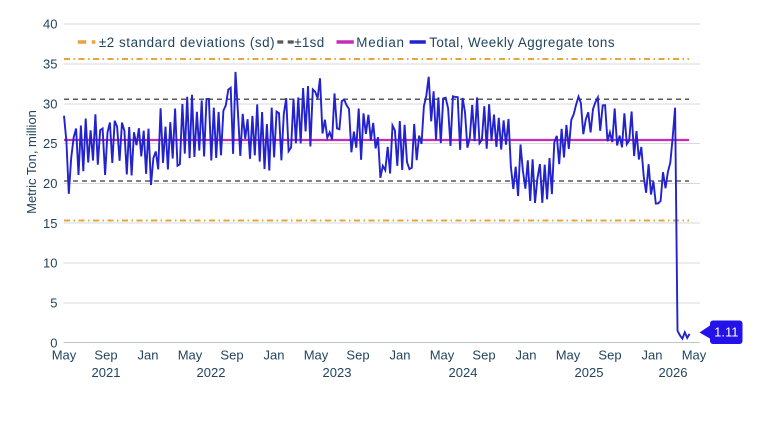  I want to click on svg-text: 2022, so click(211, 372).